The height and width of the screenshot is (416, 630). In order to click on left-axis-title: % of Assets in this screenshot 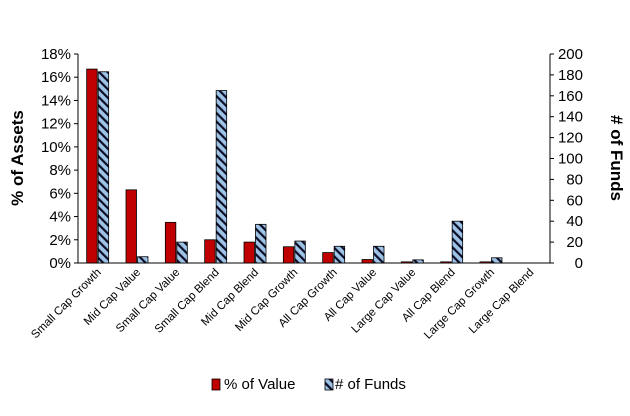, I will do `click(17, 158)`.